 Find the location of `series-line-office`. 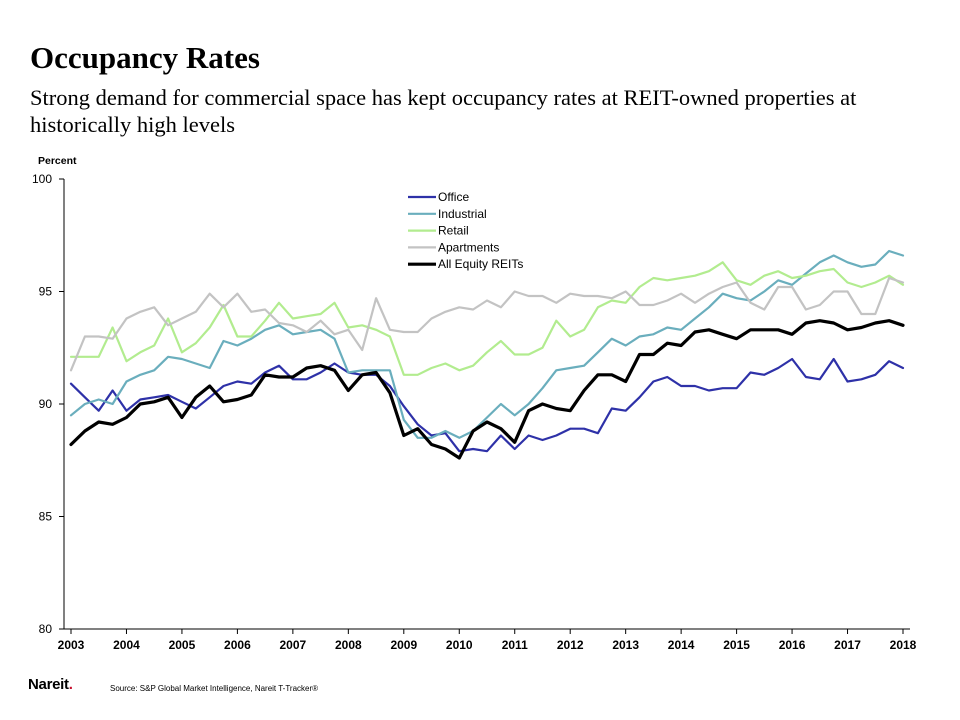

series-line-office is located at coordinates (487, 405).